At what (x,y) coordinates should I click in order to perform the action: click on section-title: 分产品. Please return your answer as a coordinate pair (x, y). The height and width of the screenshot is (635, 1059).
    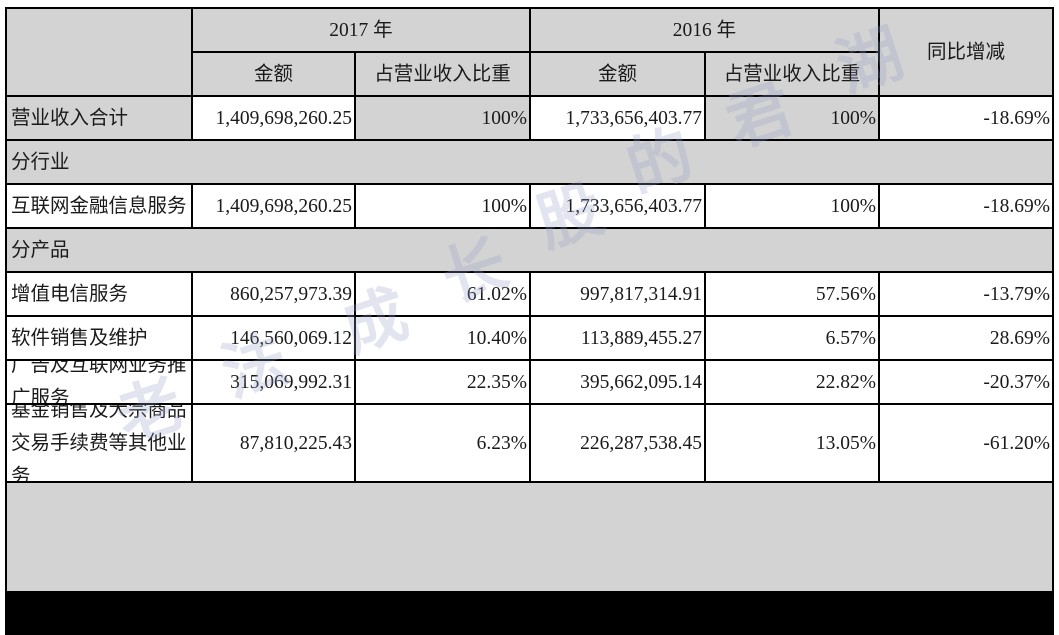
    Looking at the image, I should click on (40, 250).